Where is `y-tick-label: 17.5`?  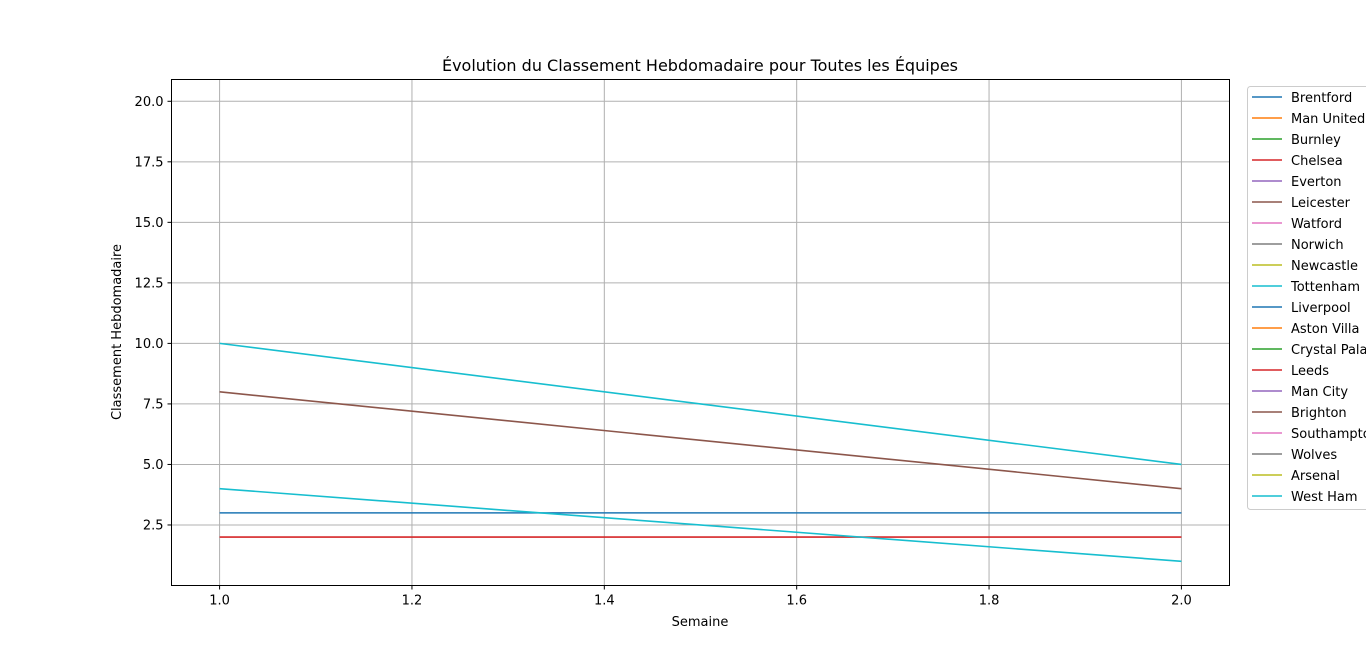
y-tick-label: 17.5 is located at coordinates (149, 162).